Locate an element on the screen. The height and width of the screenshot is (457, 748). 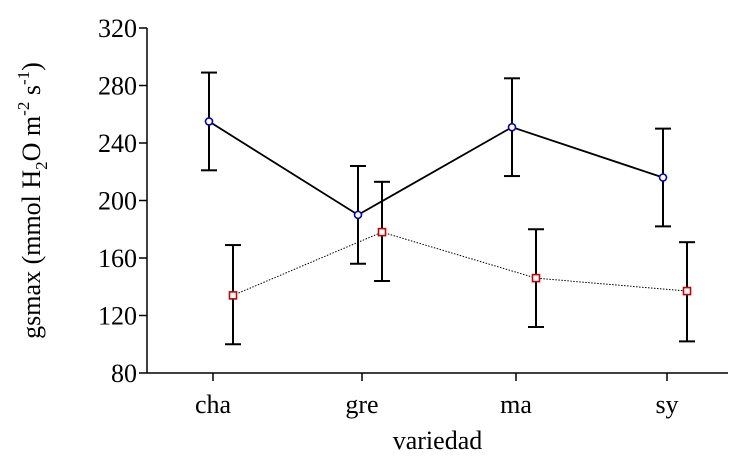
x-tick-label: cha is located at coordinates (213, 404).